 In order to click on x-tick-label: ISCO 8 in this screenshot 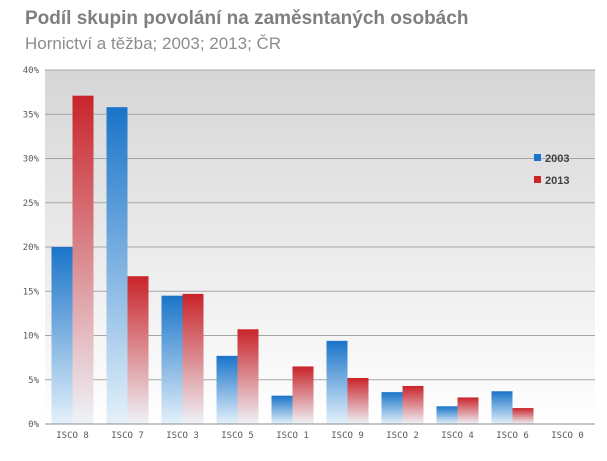, I will do `click(72, 436)`.